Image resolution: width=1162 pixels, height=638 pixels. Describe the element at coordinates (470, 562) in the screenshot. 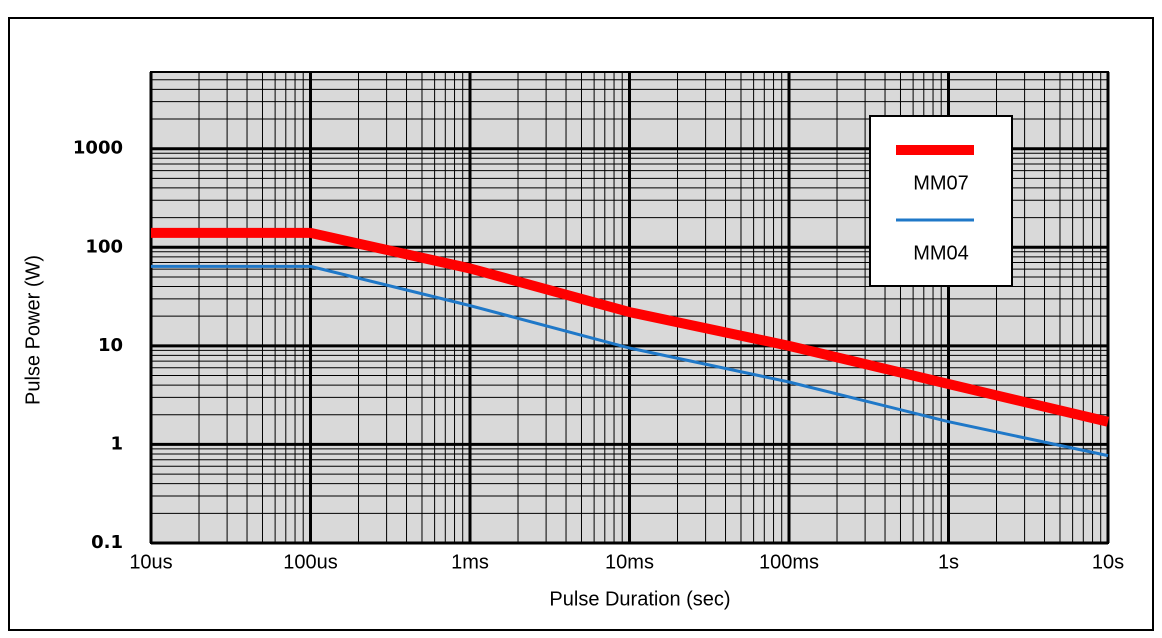

I see `x-tick-label: 1ms` at that location.